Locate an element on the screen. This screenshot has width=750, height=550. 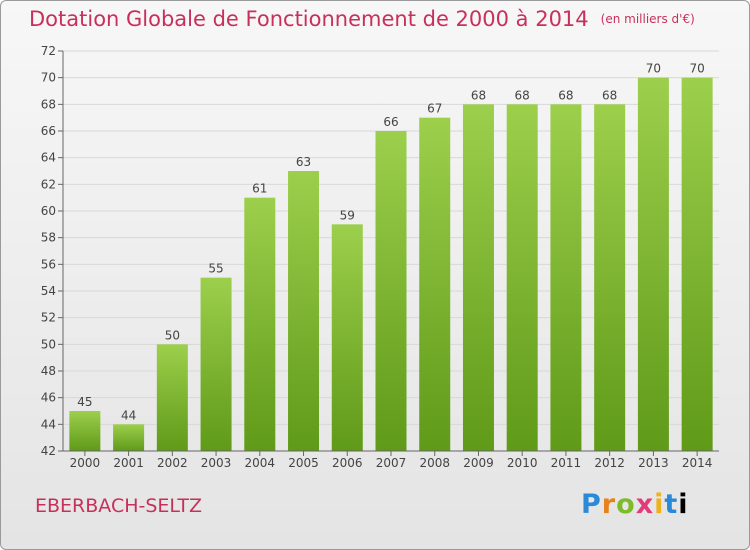
proxiti-logo: Proxiti is located at coordinates (635, 504).